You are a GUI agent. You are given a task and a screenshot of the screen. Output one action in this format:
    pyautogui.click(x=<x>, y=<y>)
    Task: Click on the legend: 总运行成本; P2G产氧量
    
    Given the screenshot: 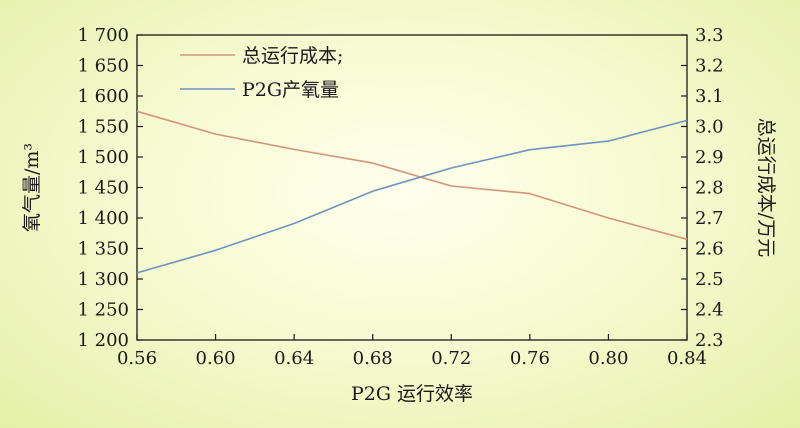 What is the action you would take?
    pyautogui.click(x=261, y=73)
    